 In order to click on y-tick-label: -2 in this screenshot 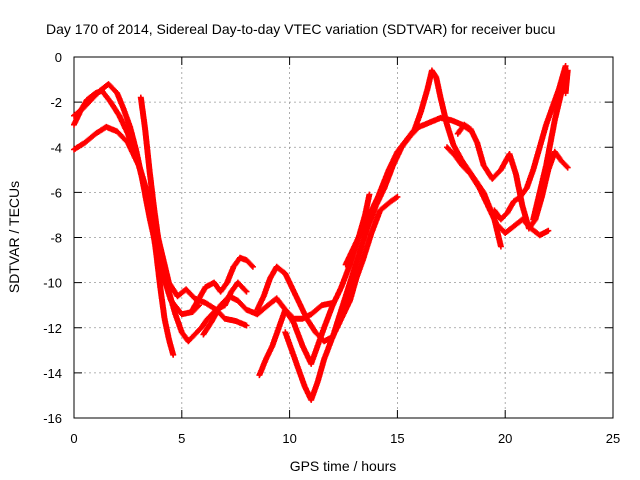, I will do `click(56, 102)`.